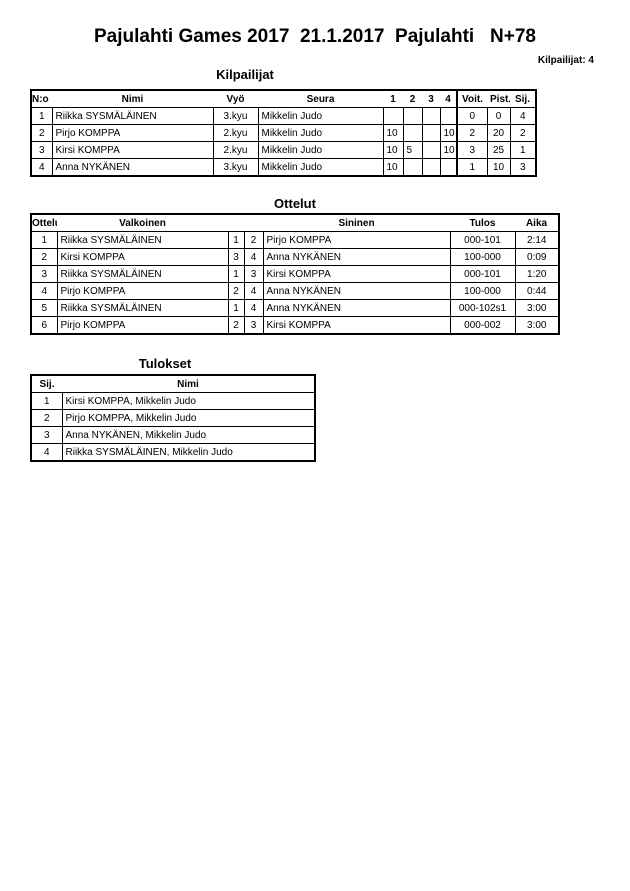  What do you see at coordinates (132, 99) in the screenshot?
I see `header-cell: Nimi` at bounding box center [132, 99].